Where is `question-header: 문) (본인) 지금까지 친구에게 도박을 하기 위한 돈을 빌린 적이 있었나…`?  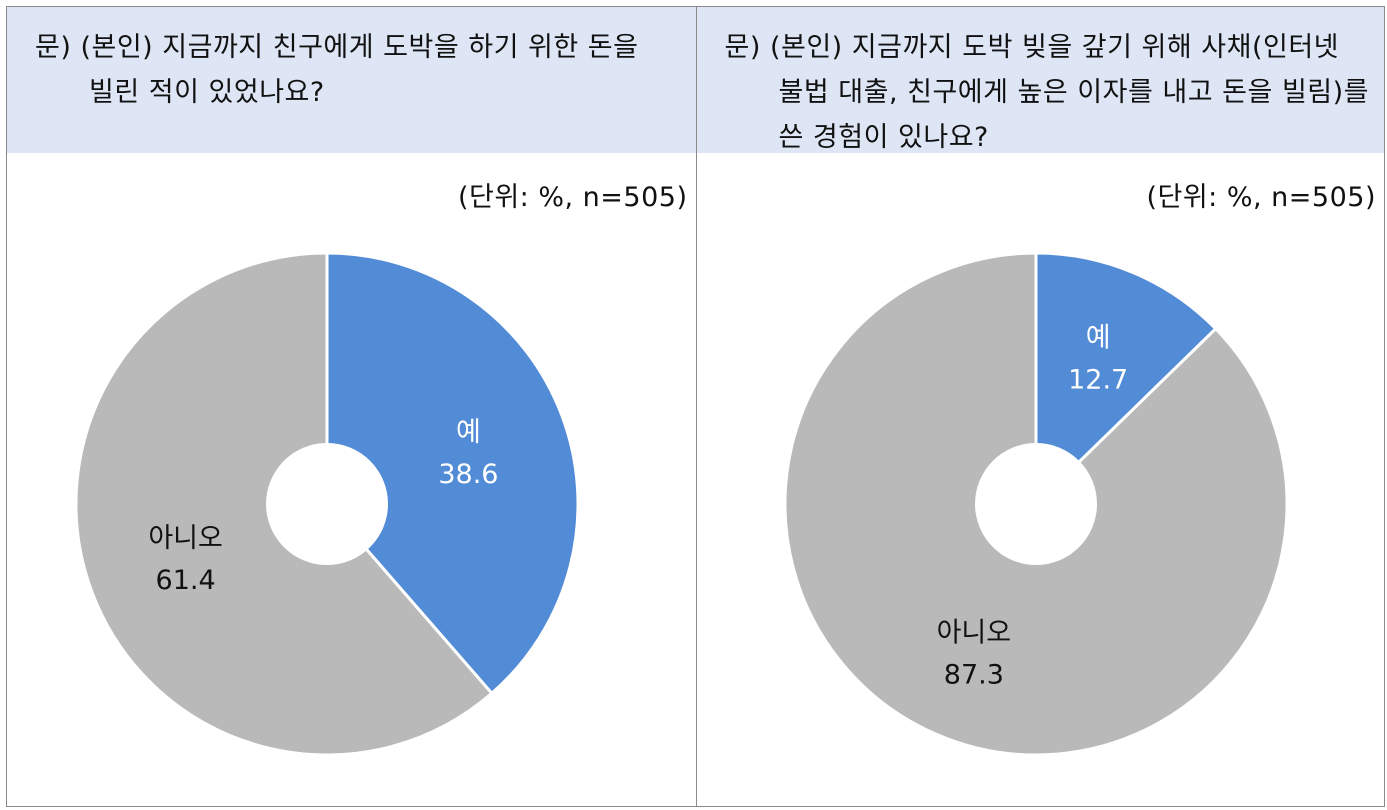
question-header: 문) (본인) 지금까지 친구에게 도박을 하기 위한 돈을 빌린 적이 있었나… is located at coordinates (351, 80).